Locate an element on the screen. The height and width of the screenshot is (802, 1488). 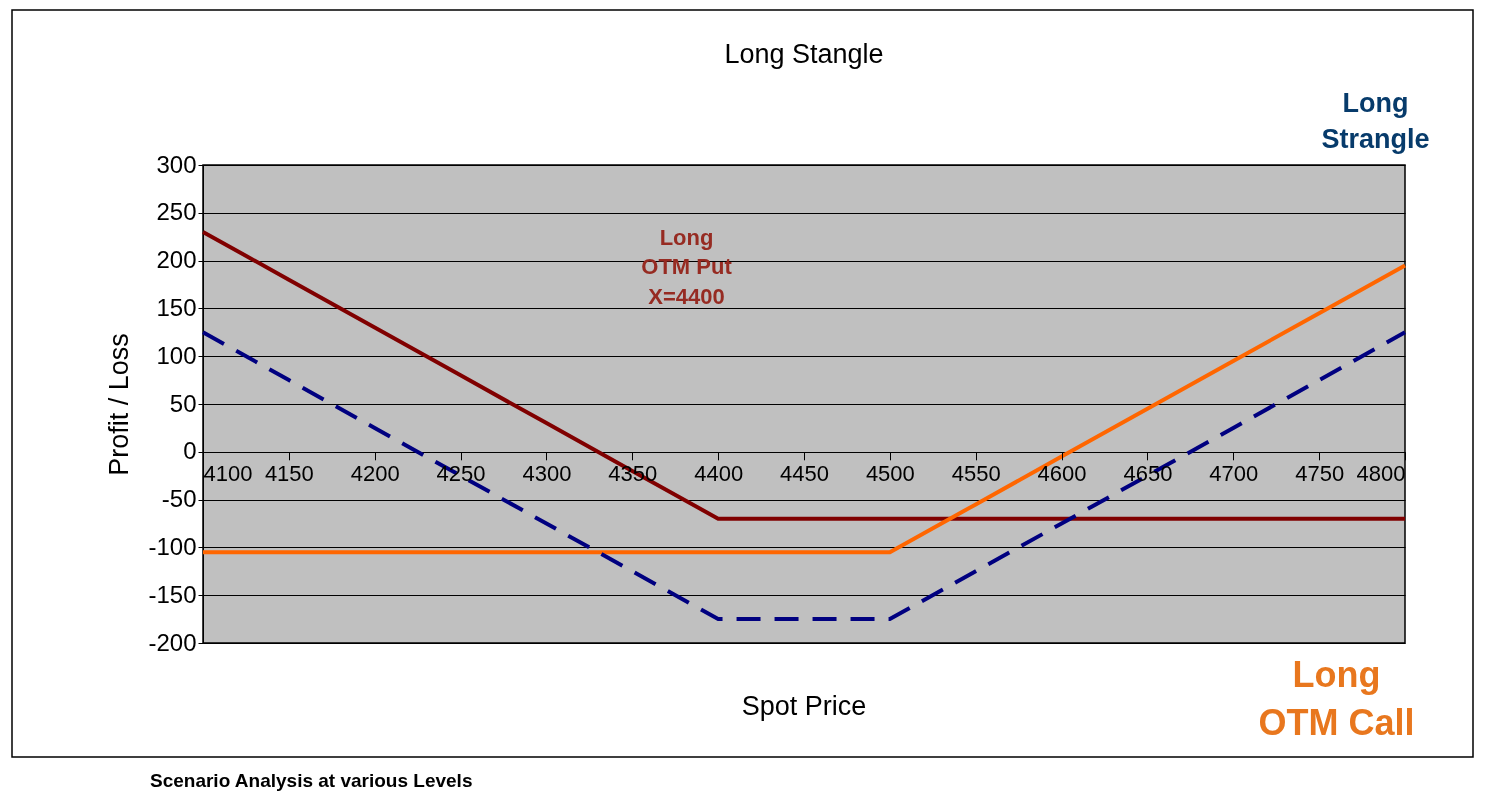
y-tick-label: -200 is located at coordinates (172, 642).